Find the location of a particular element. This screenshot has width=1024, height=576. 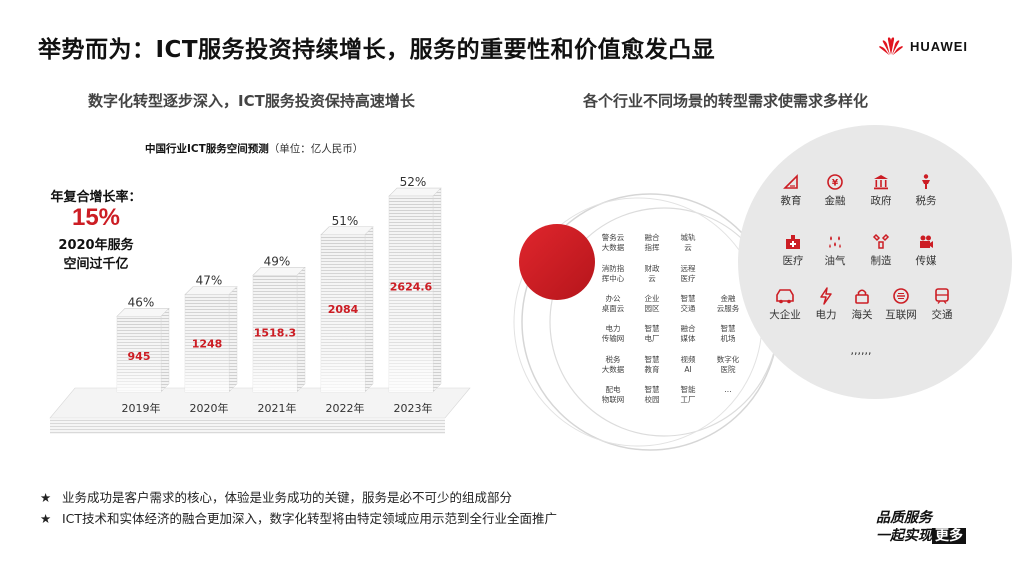

industry-label: 海关 is located at coordinates (862, 315).